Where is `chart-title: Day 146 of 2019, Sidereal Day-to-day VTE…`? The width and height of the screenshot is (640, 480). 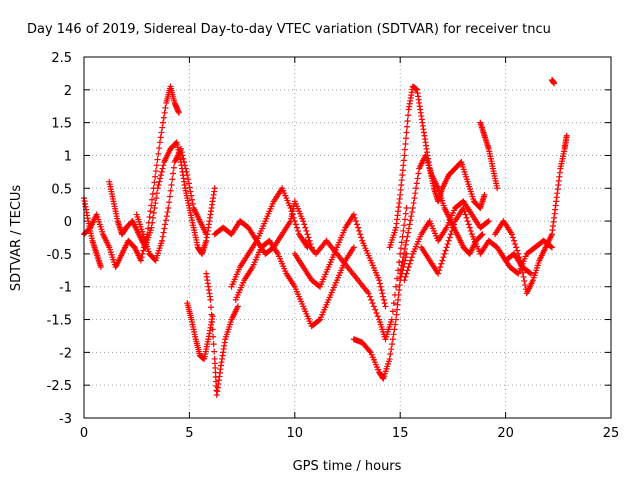 chart-title: Day 146 of 2019, Sidereal Day-to-day VTE… is located at coordinates (289, 29).